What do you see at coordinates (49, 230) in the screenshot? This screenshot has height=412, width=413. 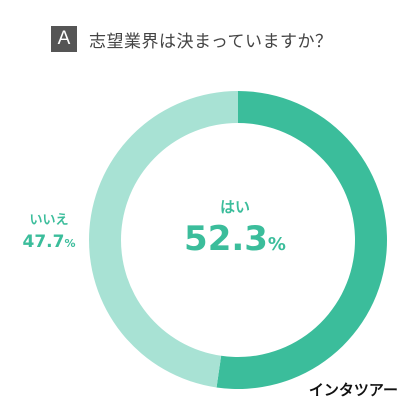 I see `label-no: いいえ 47.7%` at bounding box center [49, 230].